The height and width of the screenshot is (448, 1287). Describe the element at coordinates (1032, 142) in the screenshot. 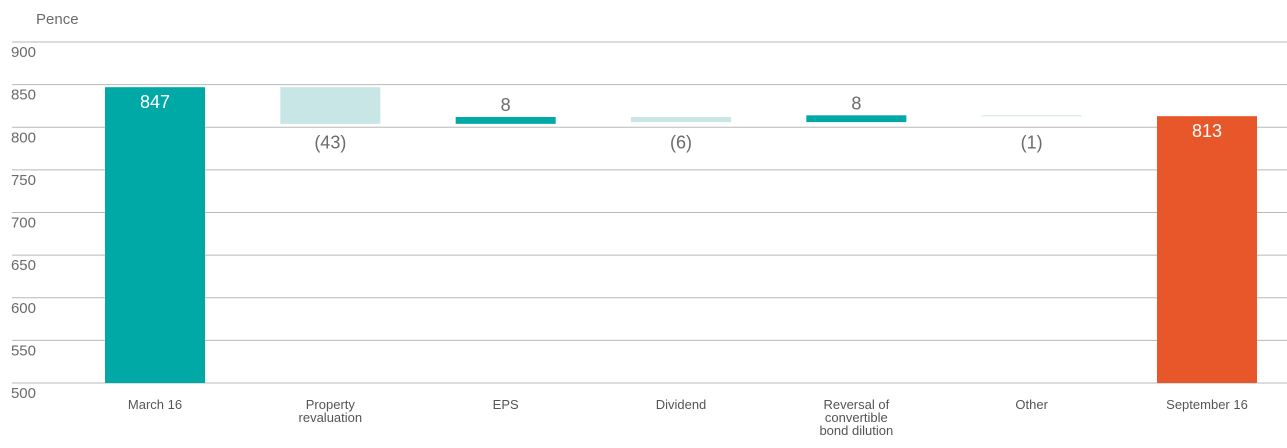

I see `data-label: (1)` at that location.